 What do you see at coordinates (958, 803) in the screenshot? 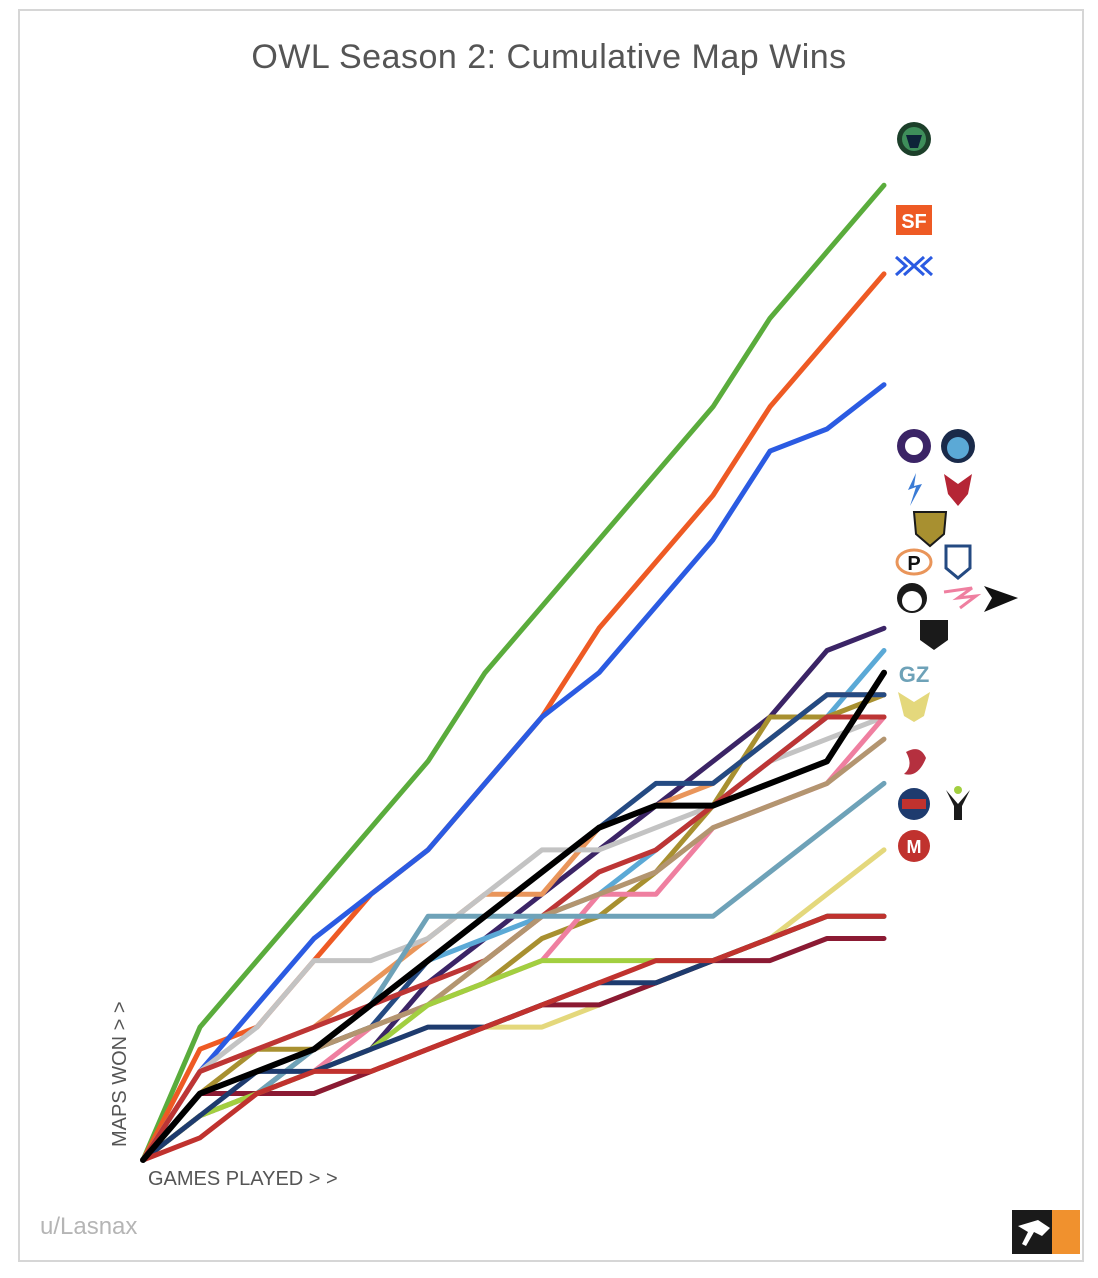
I see `houston-outlaws-logo` at bounding box center [958, 803].